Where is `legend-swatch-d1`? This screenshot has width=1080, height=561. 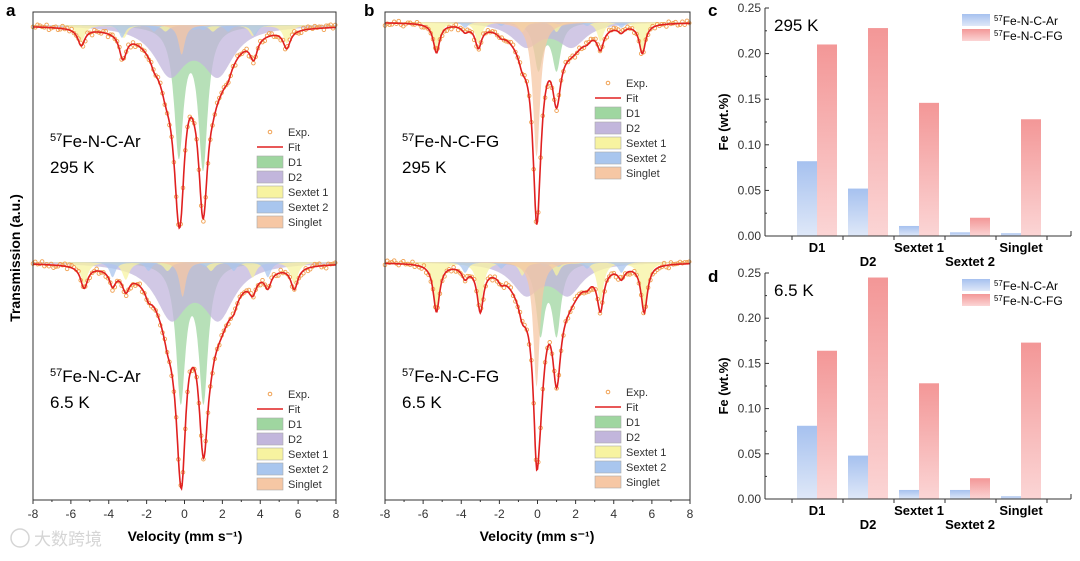
legend-swatch-d1 is located at coordinates (608, 113).